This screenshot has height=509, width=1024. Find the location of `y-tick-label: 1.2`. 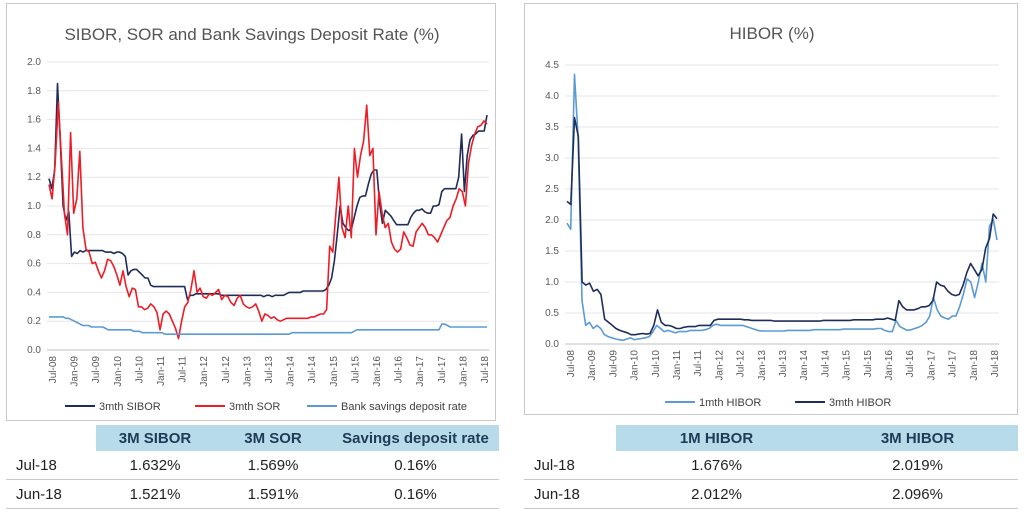

y-tick-label: 1.2 is located at coordinates (34, 177).